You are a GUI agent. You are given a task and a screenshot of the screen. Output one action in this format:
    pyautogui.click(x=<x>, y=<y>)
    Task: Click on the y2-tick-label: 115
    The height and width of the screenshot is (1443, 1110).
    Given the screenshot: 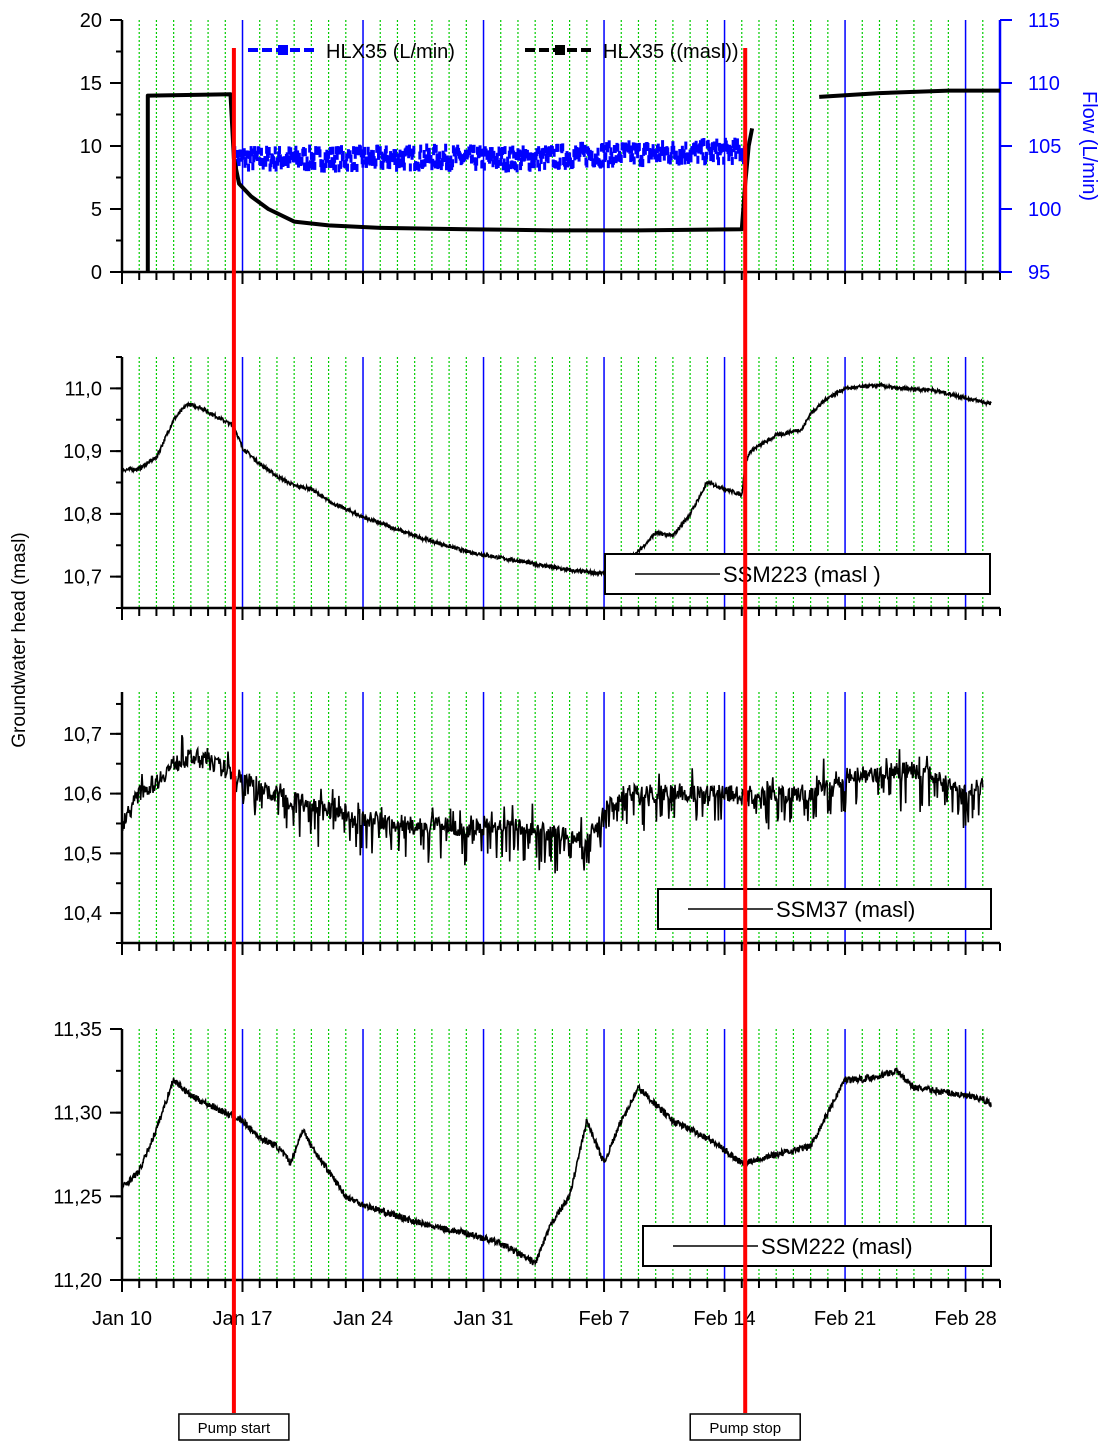 What is the action you would take?
    pyautogui.click(x=1044, y=21)
    